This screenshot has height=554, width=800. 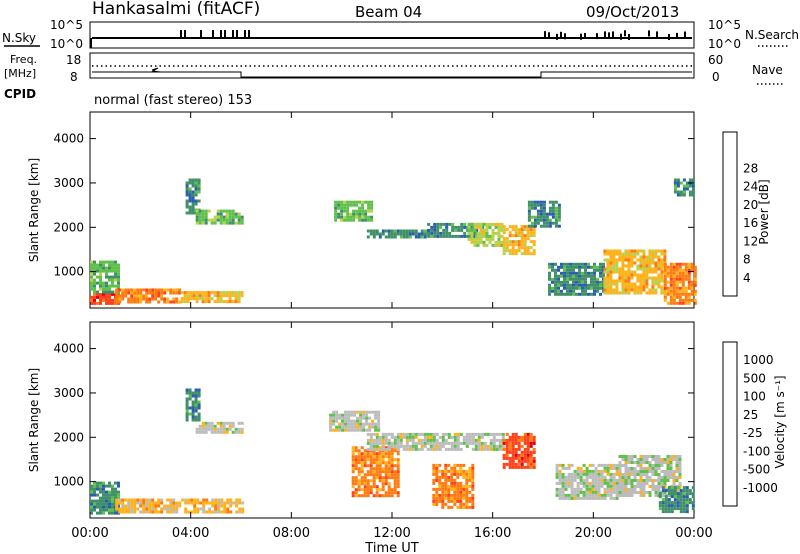 I want to click on y-tick-label: 4000, so click(x=68, y=139).